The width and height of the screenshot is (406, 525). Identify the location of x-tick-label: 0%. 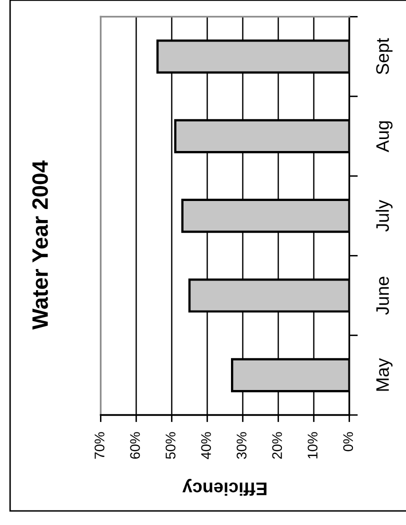
(348, 442).